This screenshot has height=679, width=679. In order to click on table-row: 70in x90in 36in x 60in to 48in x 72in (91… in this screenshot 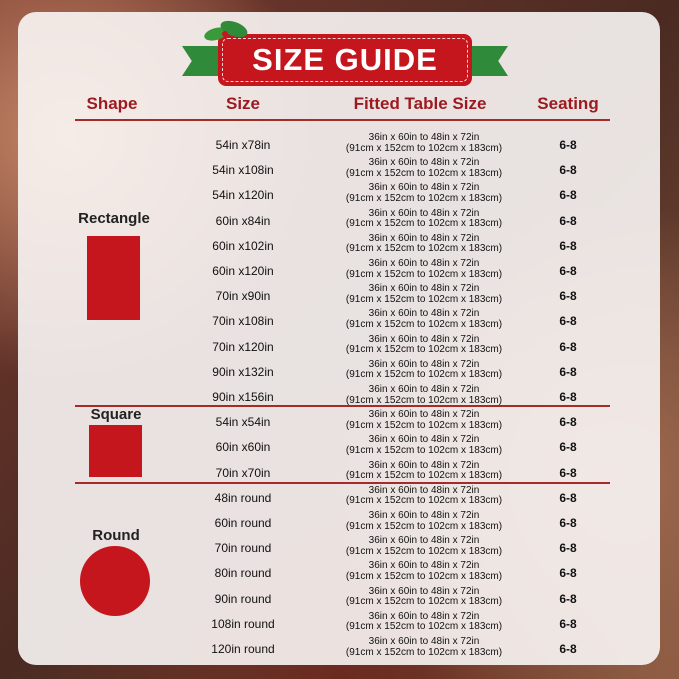, I will do `click(339, 296)`.